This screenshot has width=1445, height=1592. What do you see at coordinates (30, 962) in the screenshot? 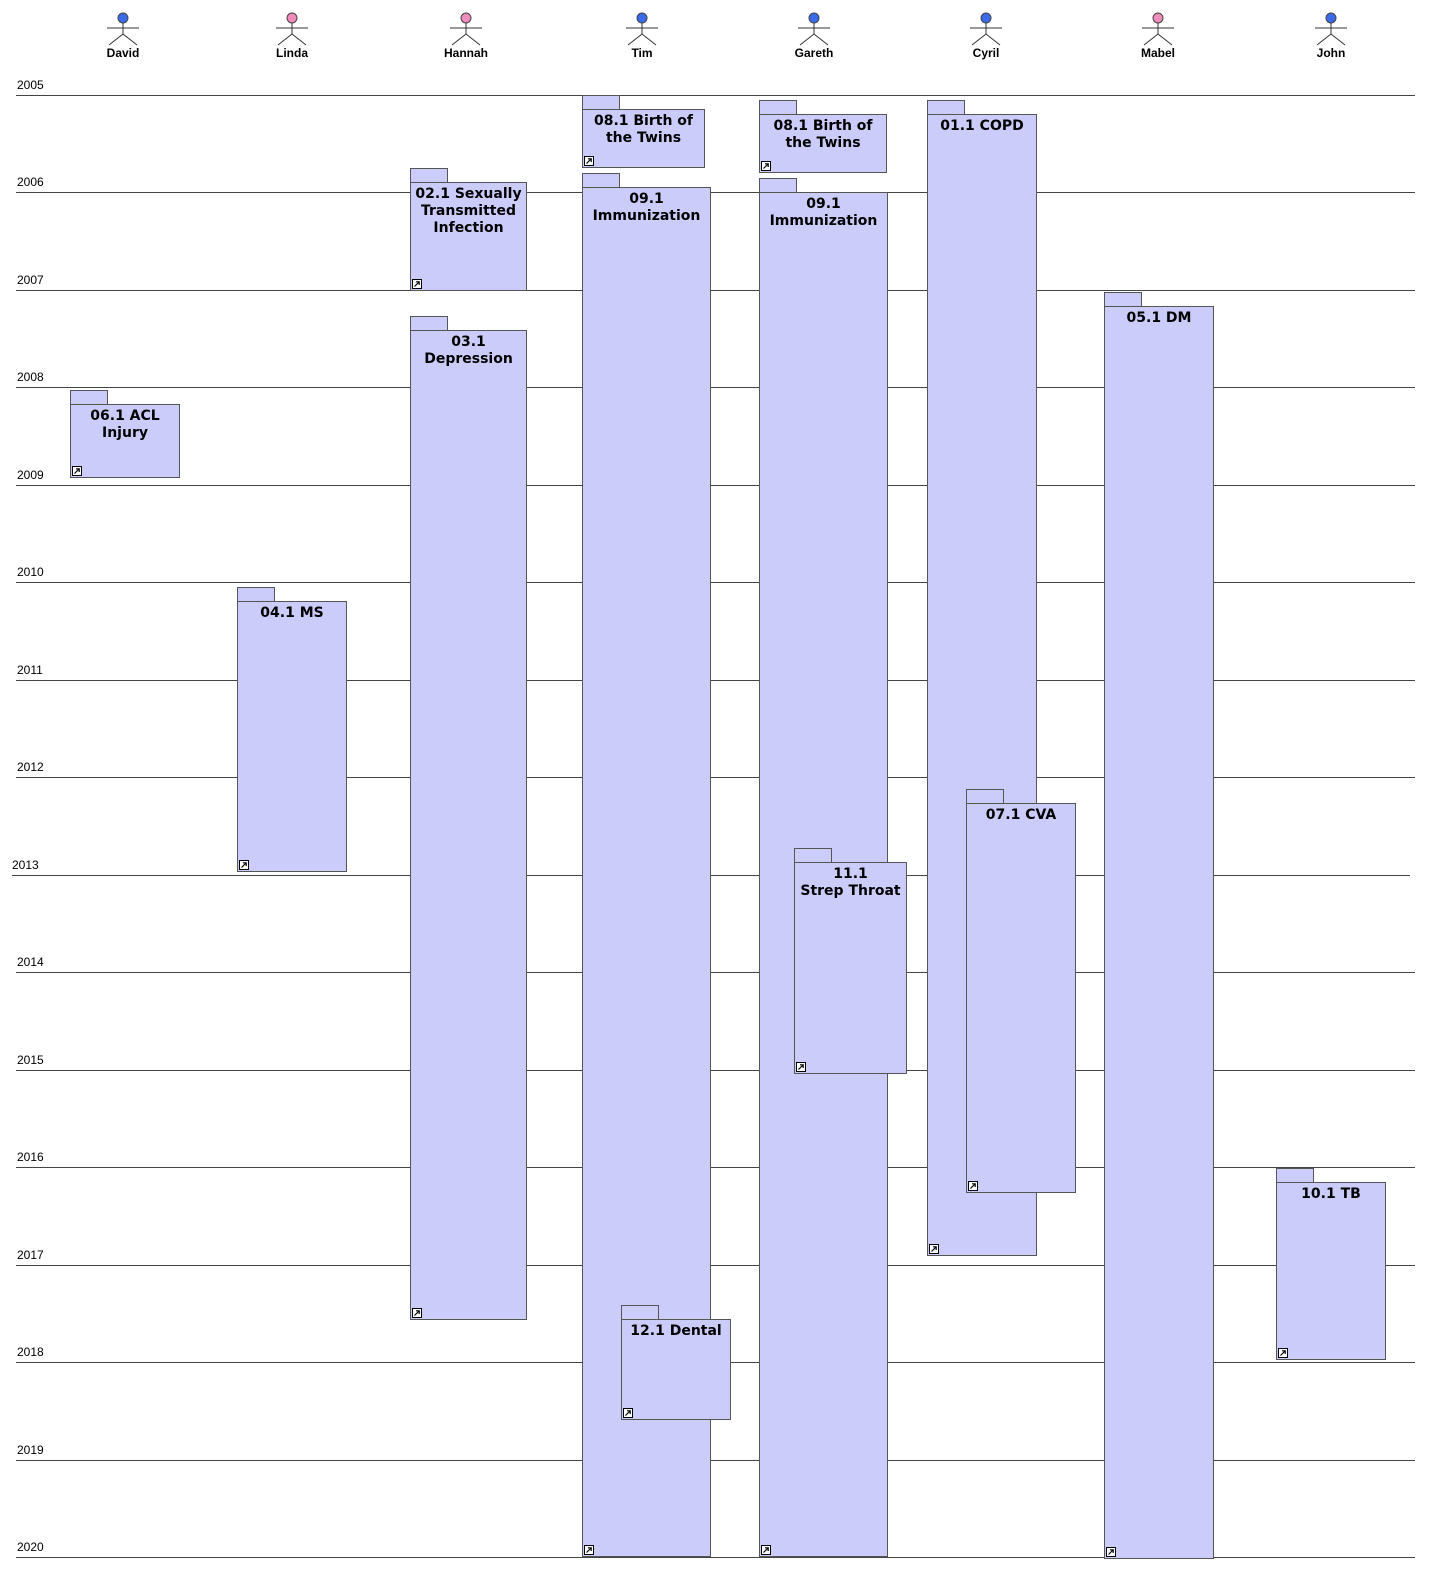
I see `year-label-2014: 2014` at bounding box center [30, 962].